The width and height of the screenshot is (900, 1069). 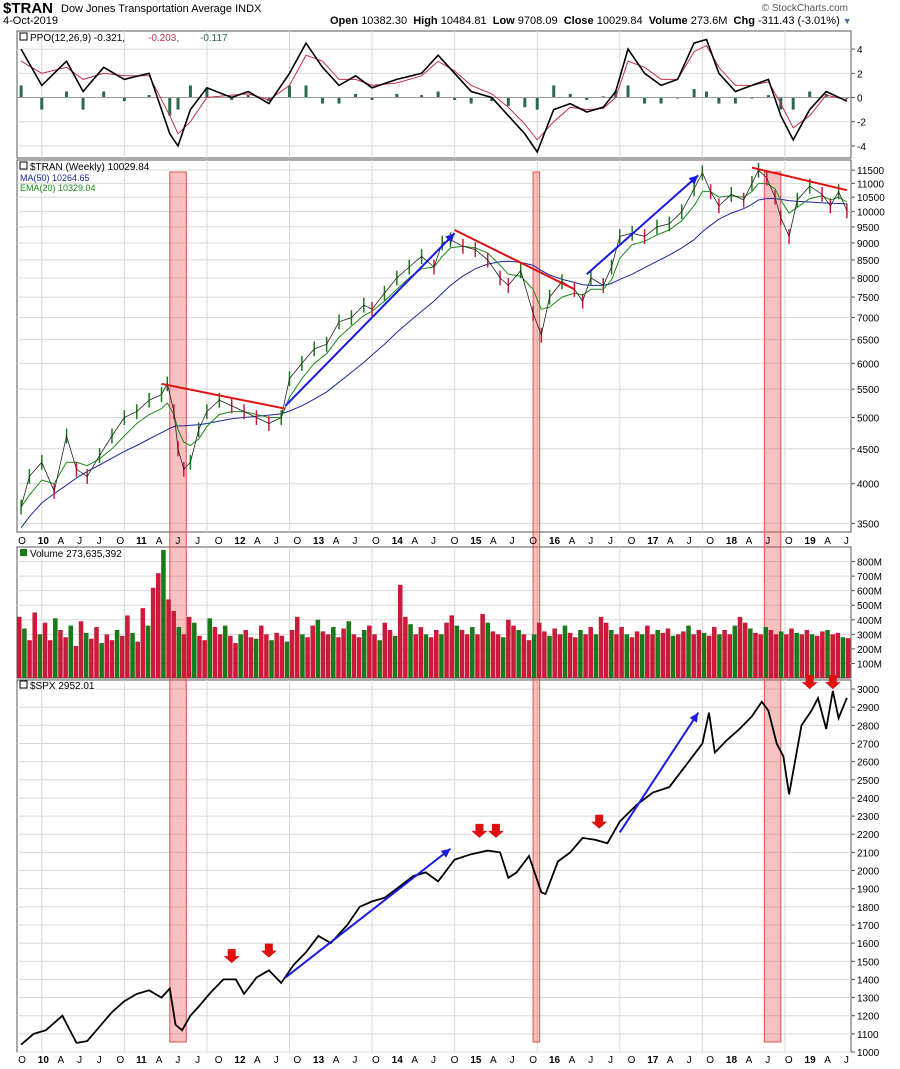 I want to click on description-label: Dow Jones Transportation Average INDX, so click(x=161, y=9).